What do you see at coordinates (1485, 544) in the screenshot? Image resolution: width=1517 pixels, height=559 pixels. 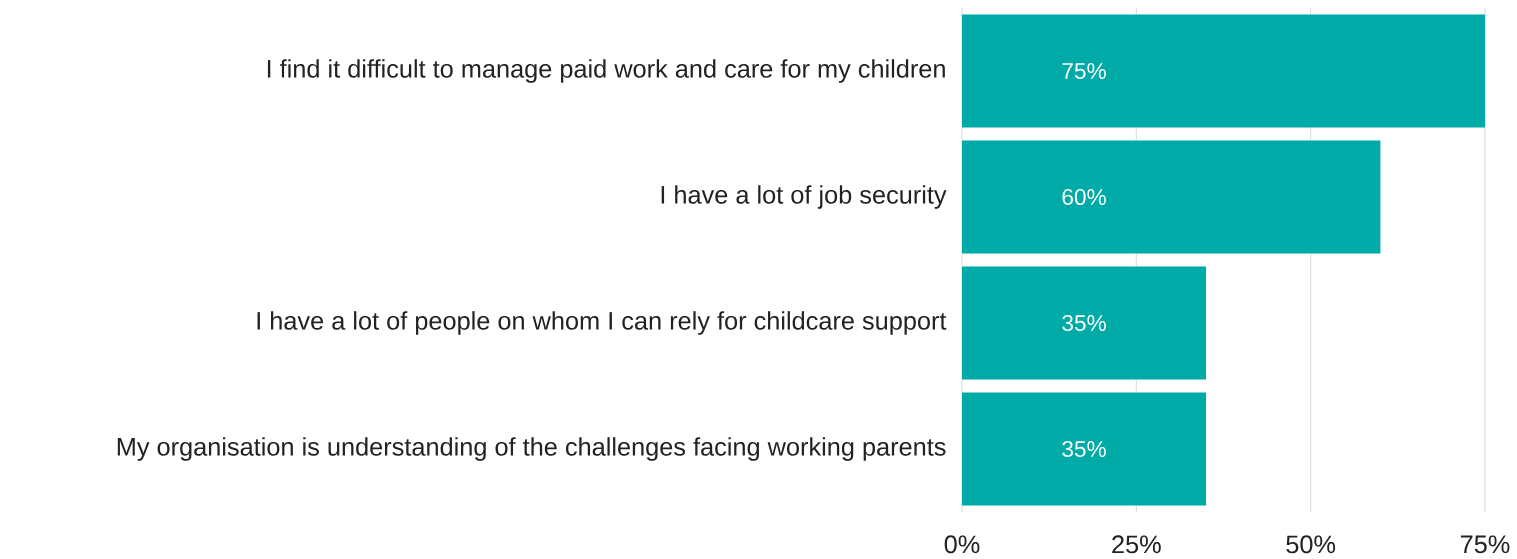 I see `x-tick-label: 75%` at bounding box center [1485, 544].